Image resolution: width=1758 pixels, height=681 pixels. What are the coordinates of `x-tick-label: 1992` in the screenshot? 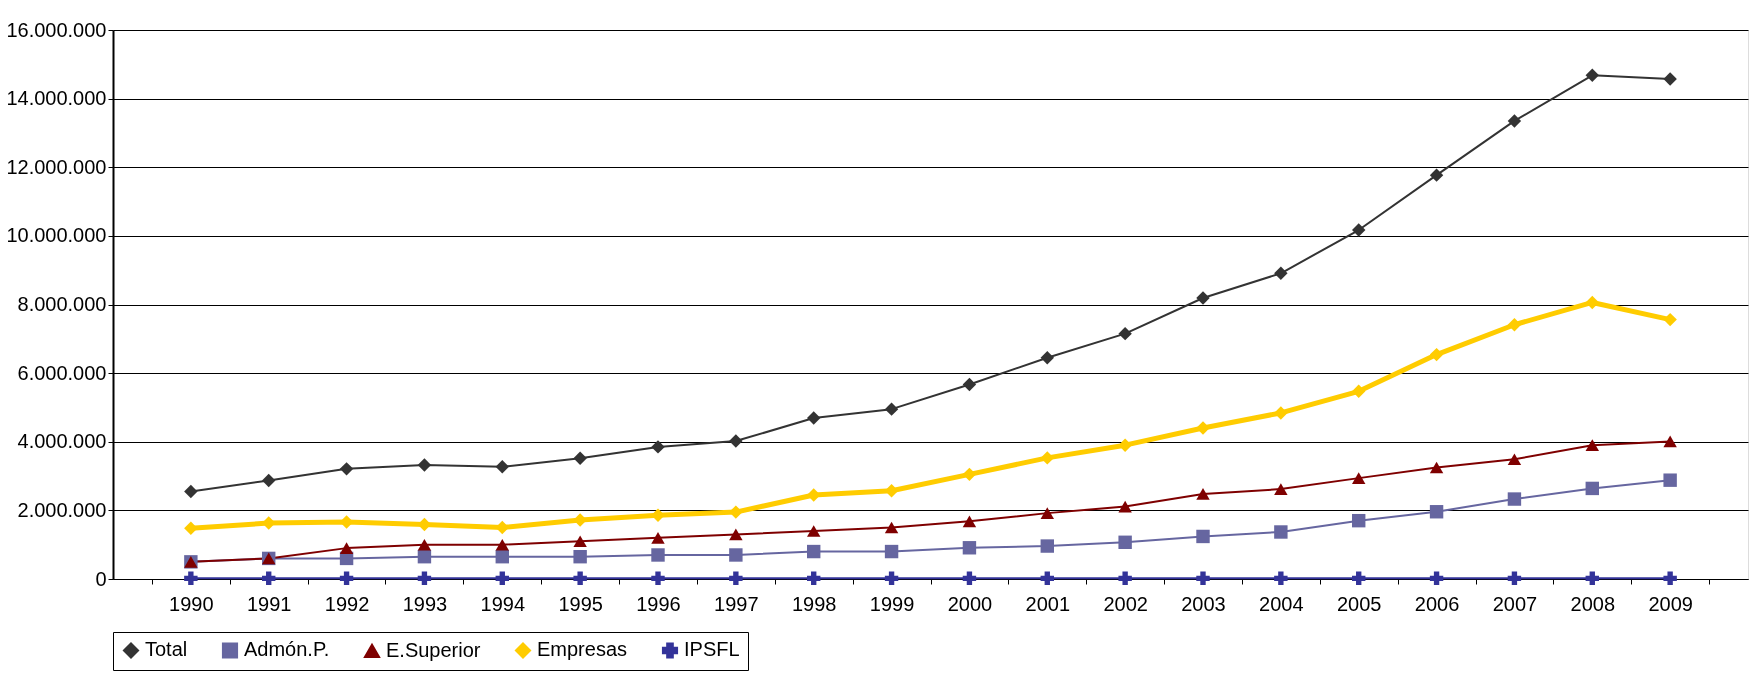 It's located at (347, 603).